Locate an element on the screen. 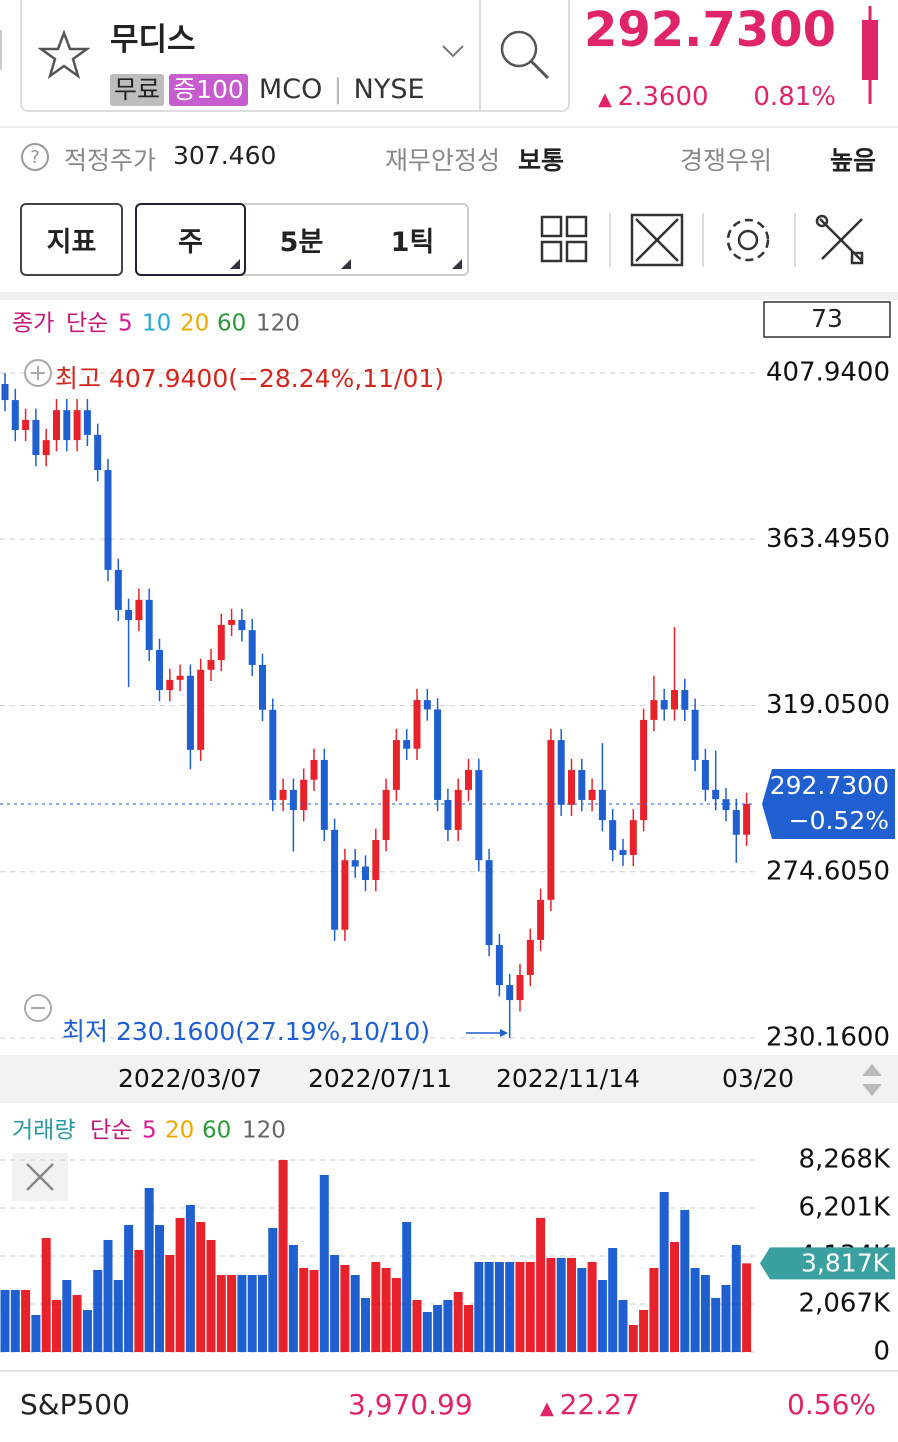  edge is located at coordinates (4, 50).